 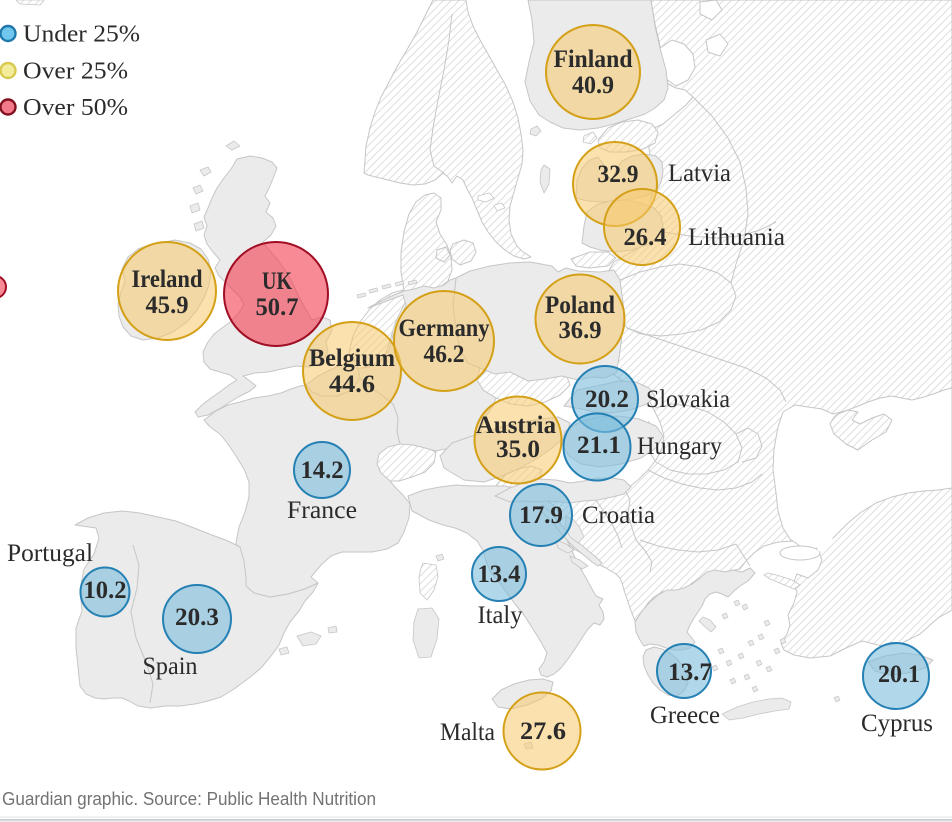 What do you see at coordinates (277, 307) in the screenshot?
I see `svg-text: 50.7` at bounding box center [277, 307].